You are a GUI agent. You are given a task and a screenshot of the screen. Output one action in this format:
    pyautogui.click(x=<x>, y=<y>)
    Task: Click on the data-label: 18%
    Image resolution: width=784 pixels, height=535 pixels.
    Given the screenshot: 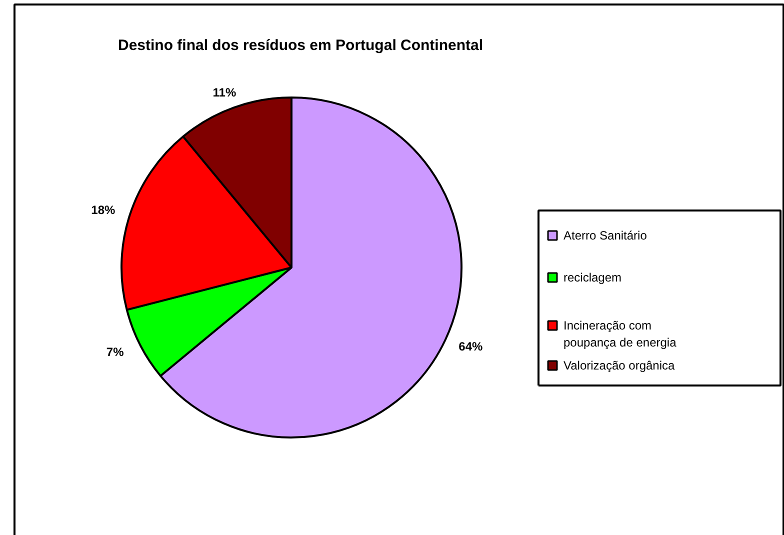 What is the action you would take?
    pyautogui.click(x=103, y=210)
    